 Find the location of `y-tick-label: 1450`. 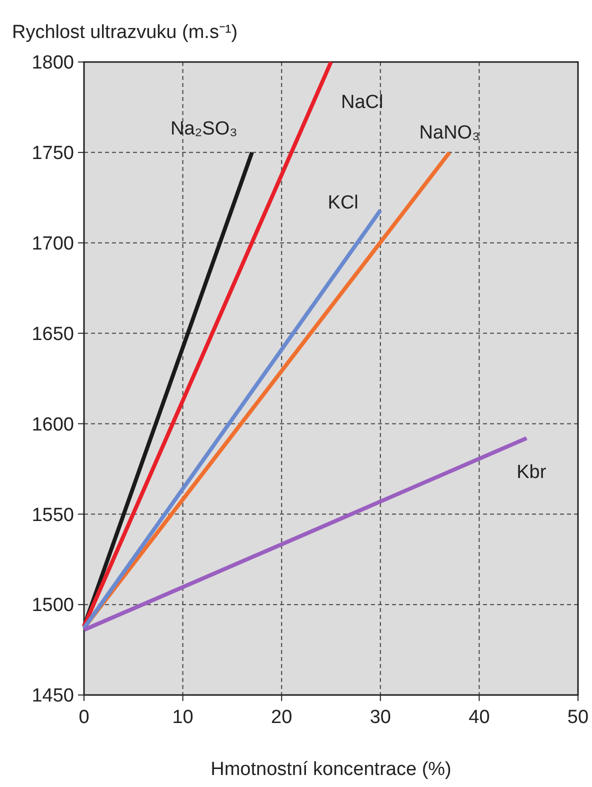

y-tick-label: 1450 is located at coordinates (53, 696).